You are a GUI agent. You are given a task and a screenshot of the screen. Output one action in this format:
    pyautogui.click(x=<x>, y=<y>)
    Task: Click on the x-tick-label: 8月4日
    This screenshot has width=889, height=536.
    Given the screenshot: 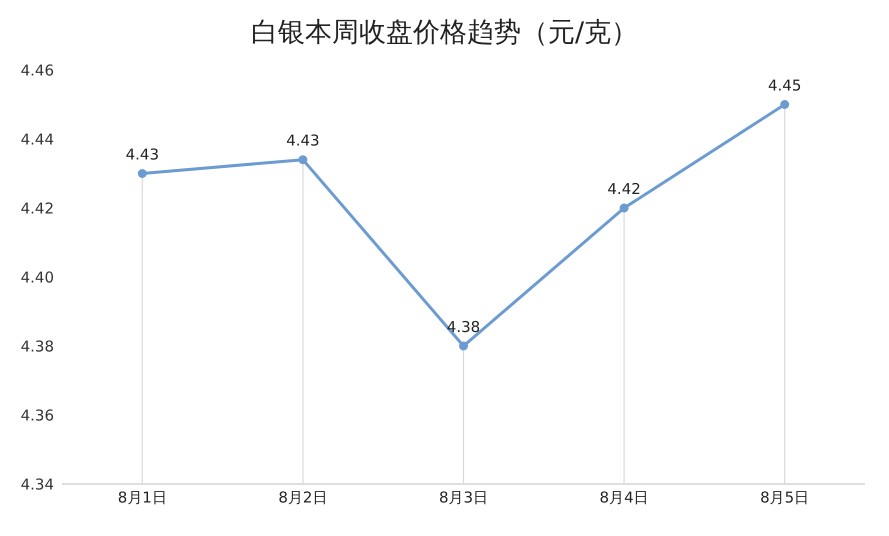 What is the action you would take?
    pyautogui.click(x=624, y=497)
    